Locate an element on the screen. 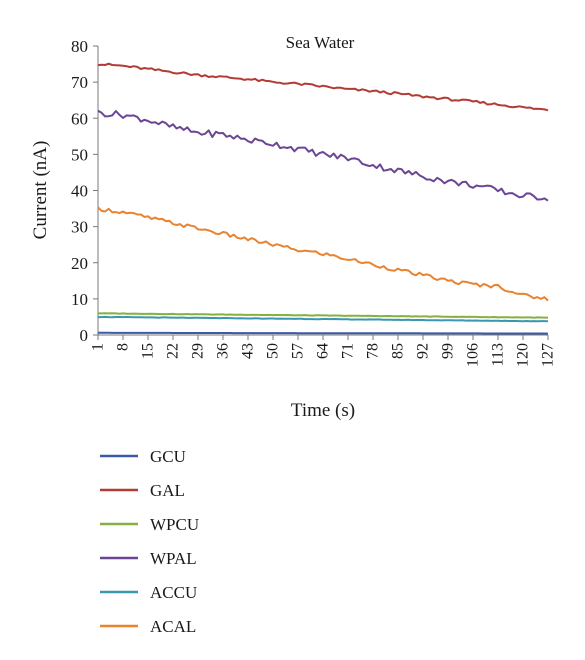  legend-label-wpcu: WPCU is located at coordinates (174, 524).